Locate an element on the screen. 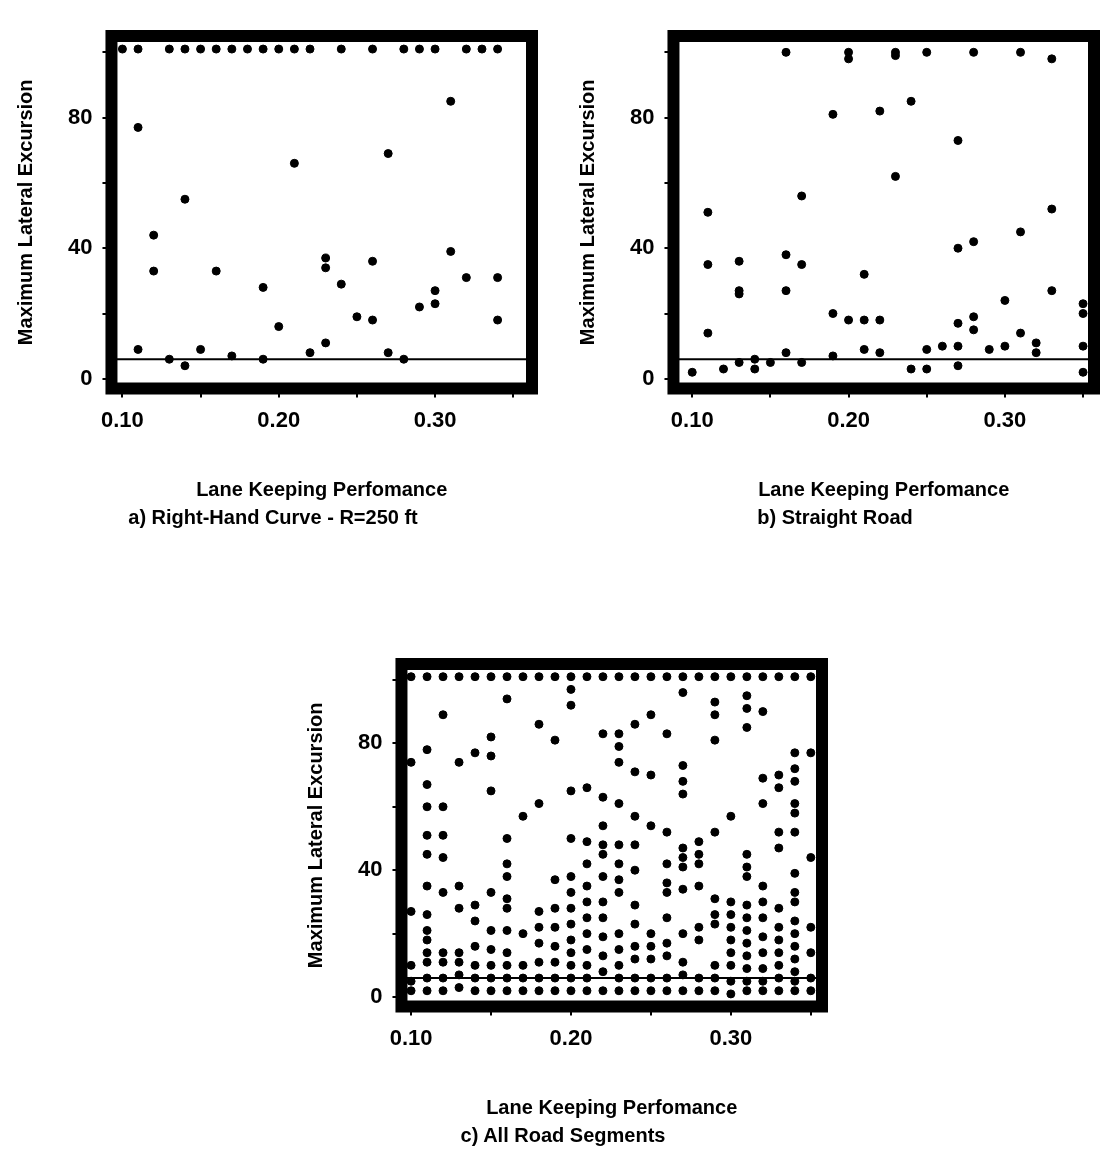 The image size is (1102, 1160). text: a) Right-Hand Curve - R=250 ft is located at coordinates (273, 516).